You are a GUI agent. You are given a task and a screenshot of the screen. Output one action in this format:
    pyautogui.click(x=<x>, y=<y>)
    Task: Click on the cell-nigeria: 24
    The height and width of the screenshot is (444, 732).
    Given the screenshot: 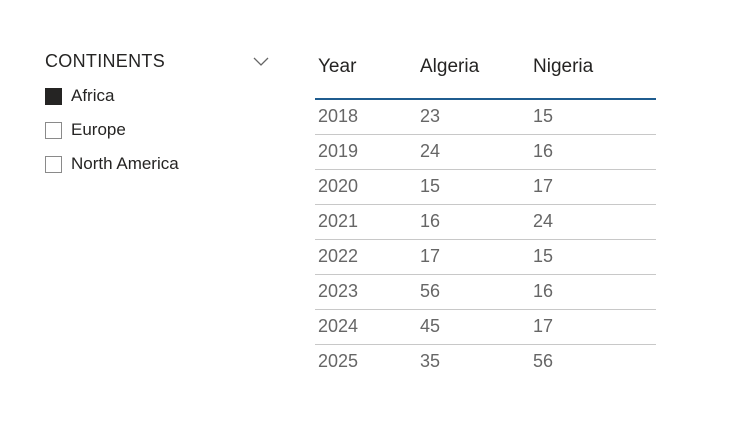 What is the action you would take?
    pyautogui.click(x=593, y=222)
    